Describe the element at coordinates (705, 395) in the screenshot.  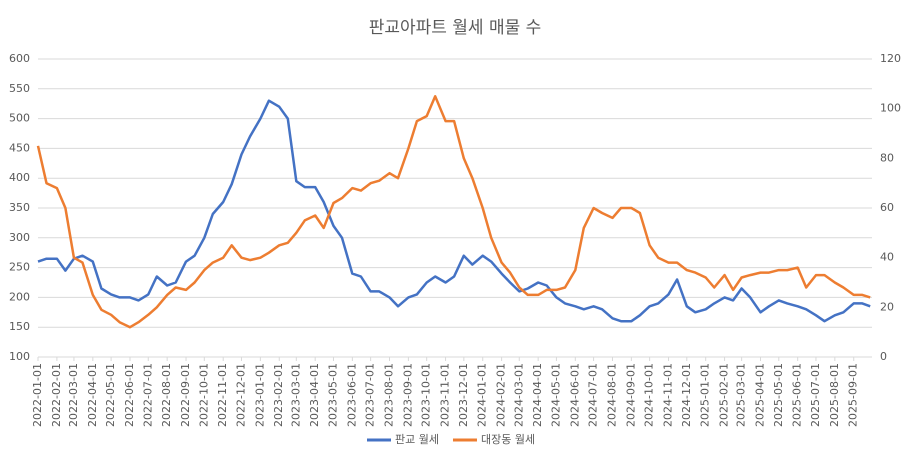
I see `x-tick-label: 2025-01-01` at that location.